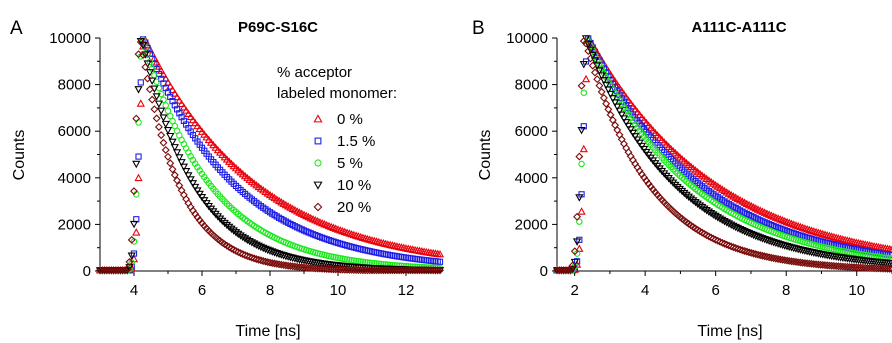  What do you see at coordinates (87, 271) in the screenshot?
I see `y-tick-label: 0` at bounding box center [87, 271].